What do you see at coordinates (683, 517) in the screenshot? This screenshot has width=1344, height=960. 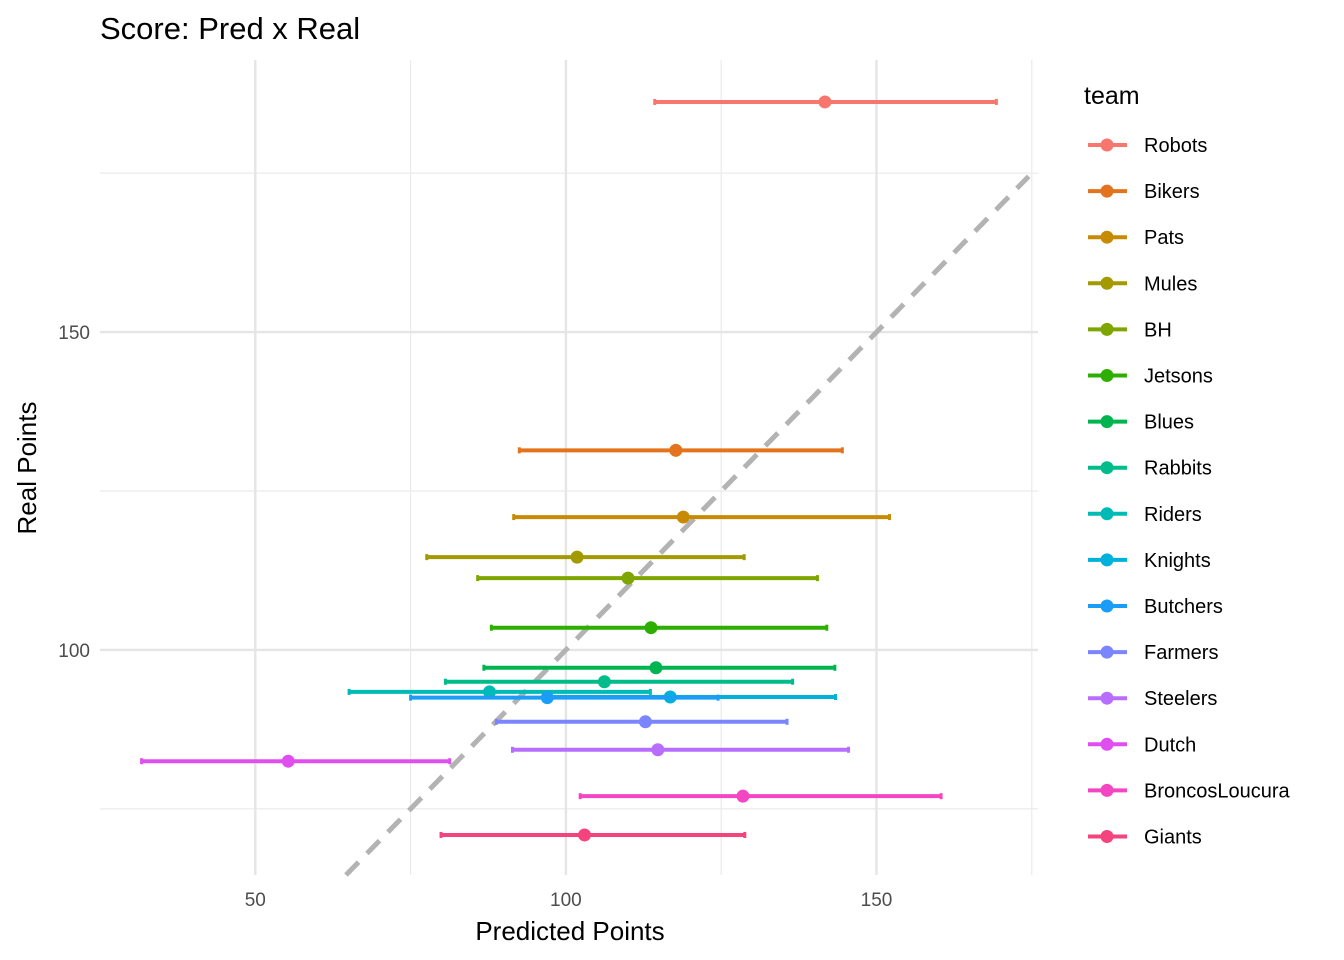 I see `point-Pats` at bounding box center [683, 517].